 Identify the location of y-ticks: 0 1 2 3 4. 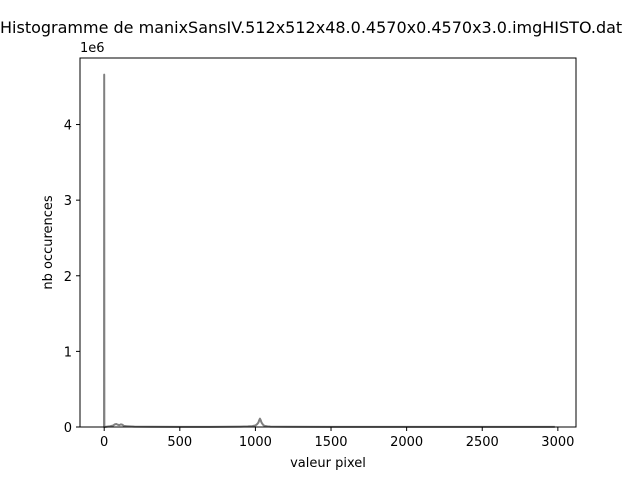
(72, 277).